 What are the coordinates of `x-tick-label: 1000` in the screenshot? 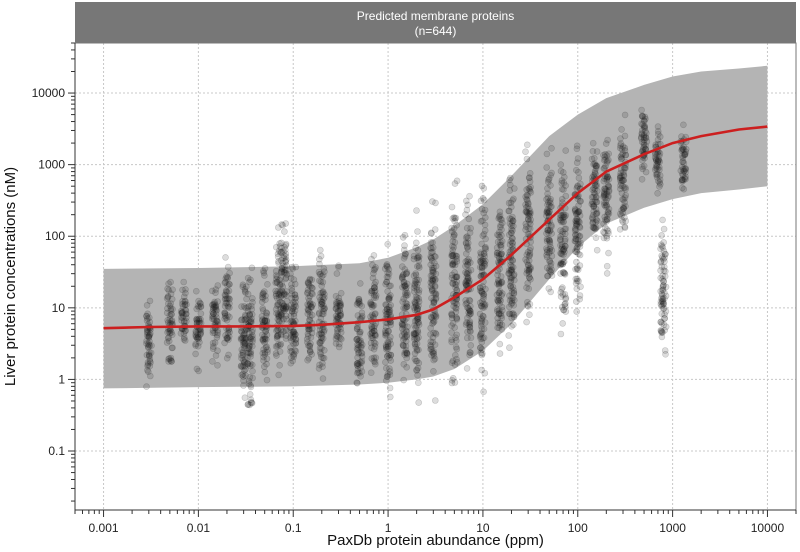 It's located at (672, 528).